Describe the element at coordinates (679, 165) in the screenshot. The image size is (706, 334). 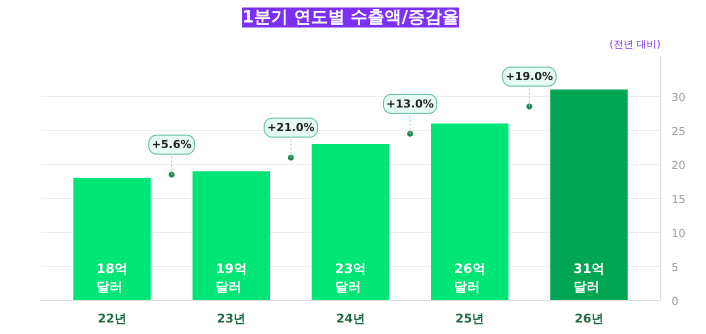
I see `y-tick-label: 20` at that location.